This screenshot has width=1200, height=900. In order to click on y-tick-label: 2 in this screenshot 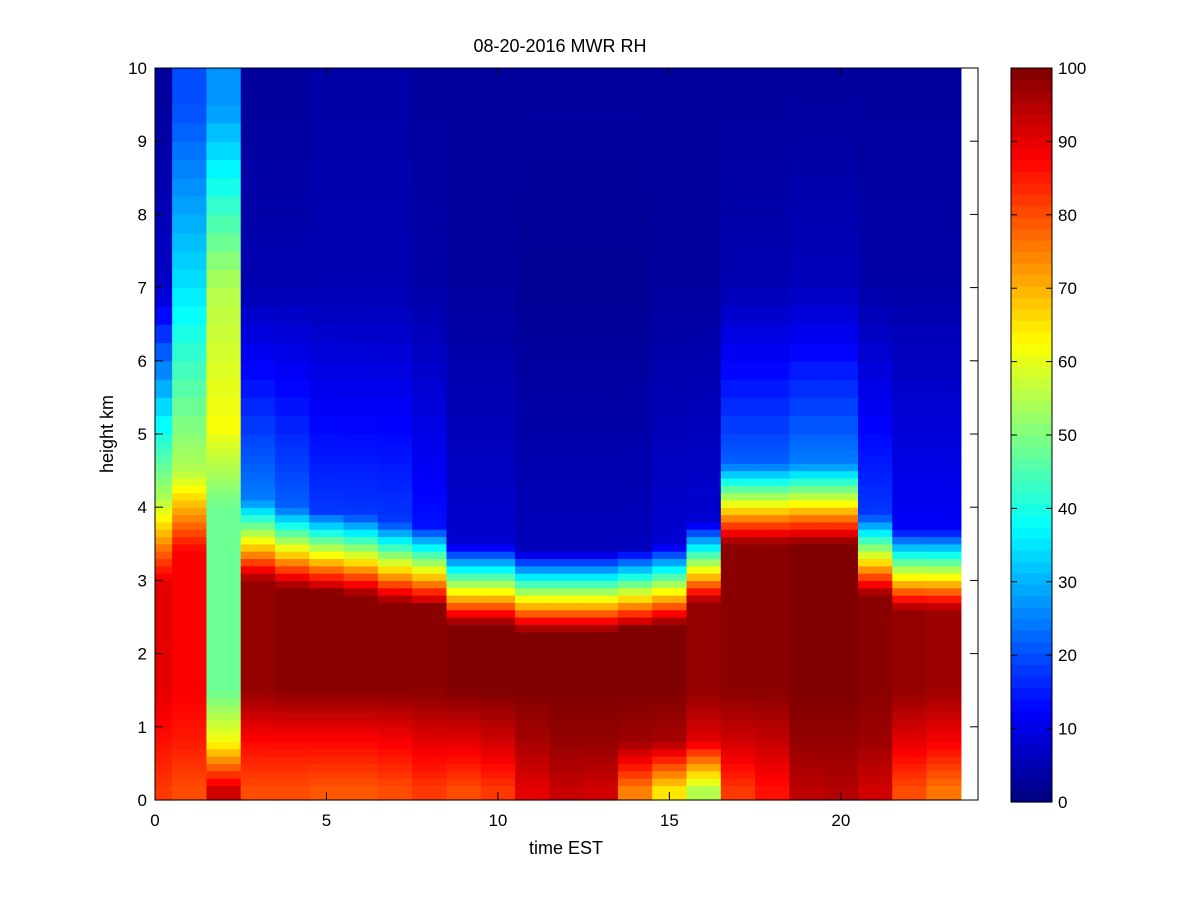, I will do `click(142, 654)`.